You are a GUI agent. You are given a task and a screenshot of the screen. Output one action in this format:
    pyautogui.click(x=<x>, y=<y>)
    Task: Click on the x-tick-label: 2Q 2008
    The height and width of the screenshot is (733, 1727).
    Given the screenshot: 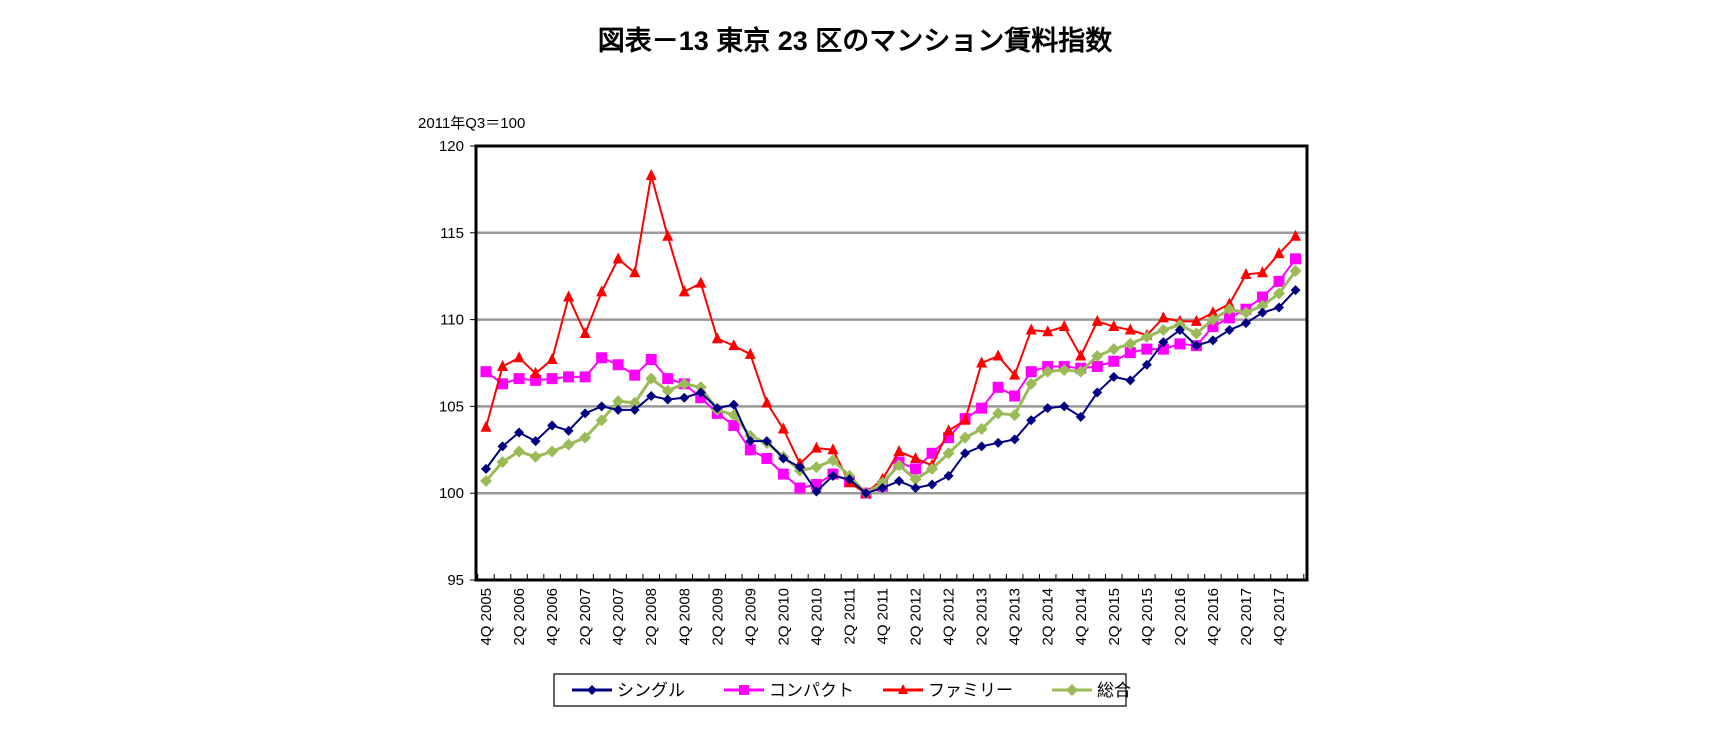 What is the action you would take?
    pyautogui.click(x=651, y=617)
    